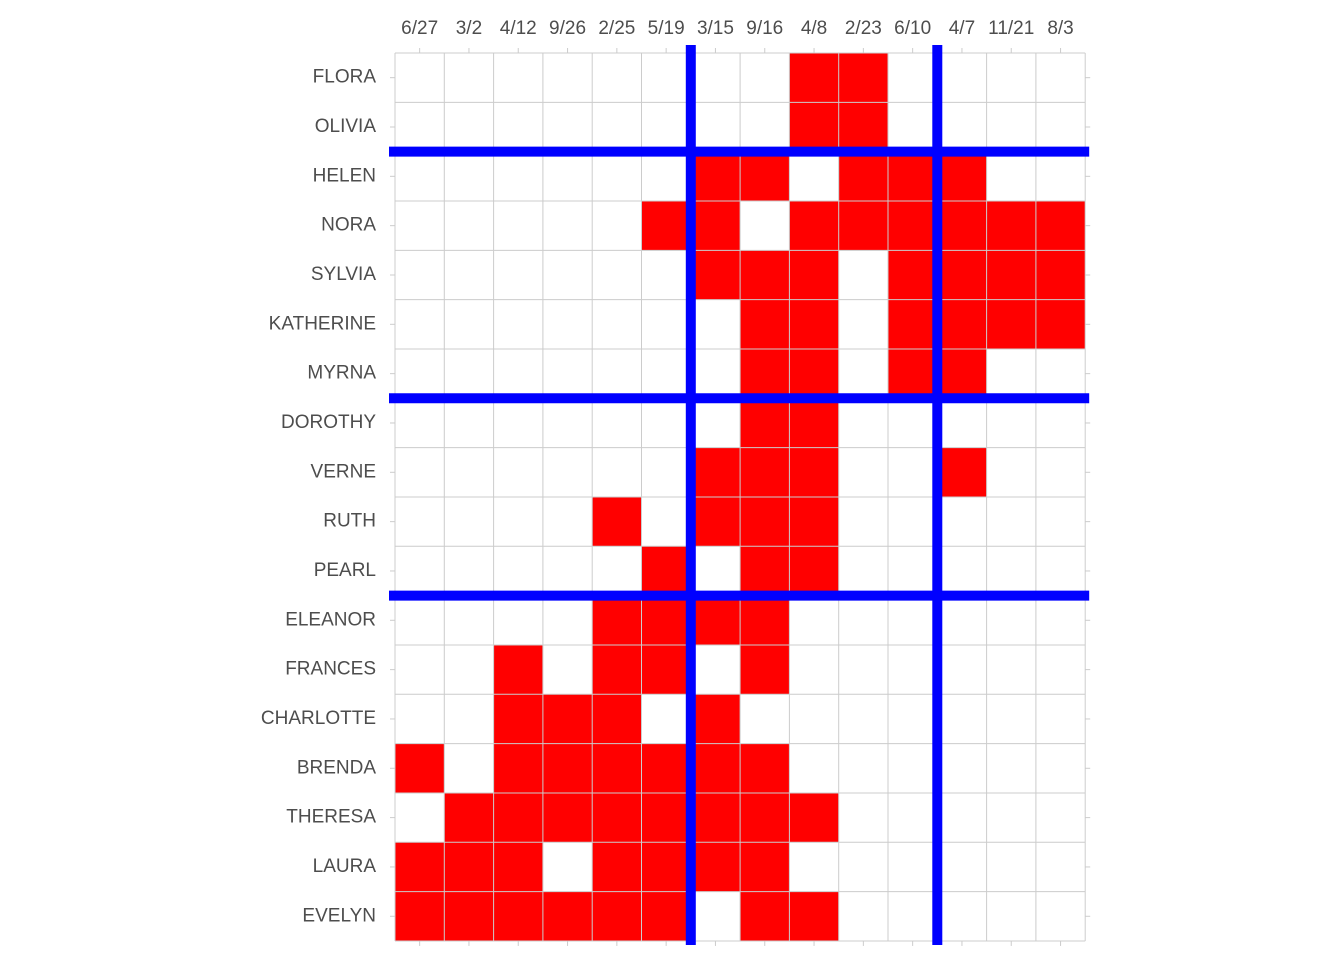 The height and width of the screenshot is (965, 1344). I want to click on y-tick-label: ELEANOR, so click(330, 619).